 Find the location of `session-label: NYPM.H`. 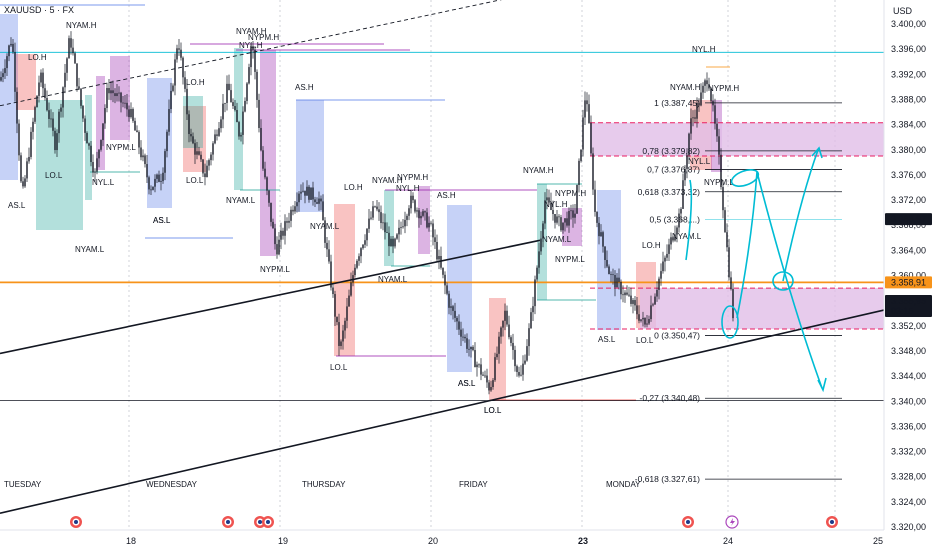

session-label: NYPM.H is located at coordinates (412, 177).